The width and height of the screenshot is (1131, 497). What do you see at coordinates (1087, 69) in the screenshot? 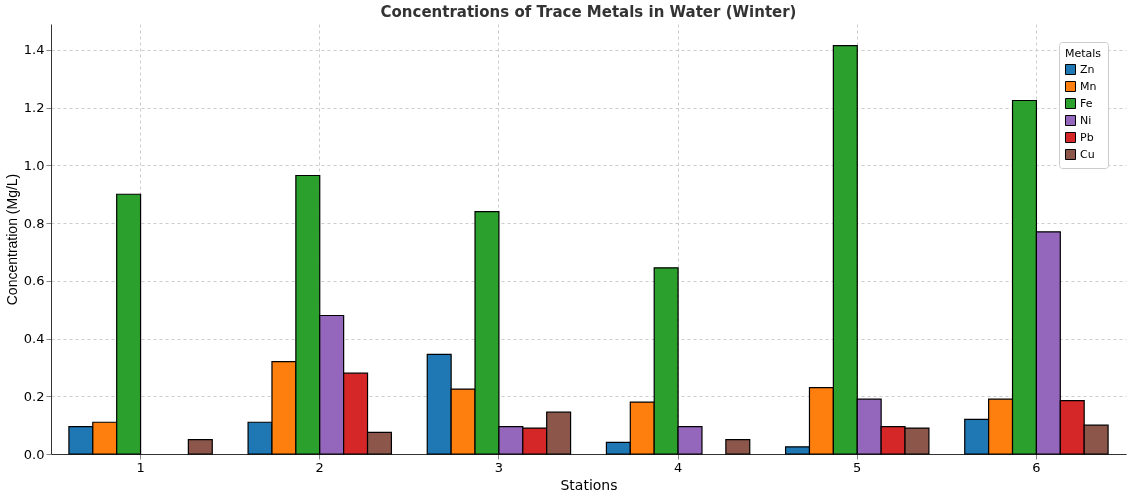
I see `legend-label: Zn` at bounding box center [1087, 69].